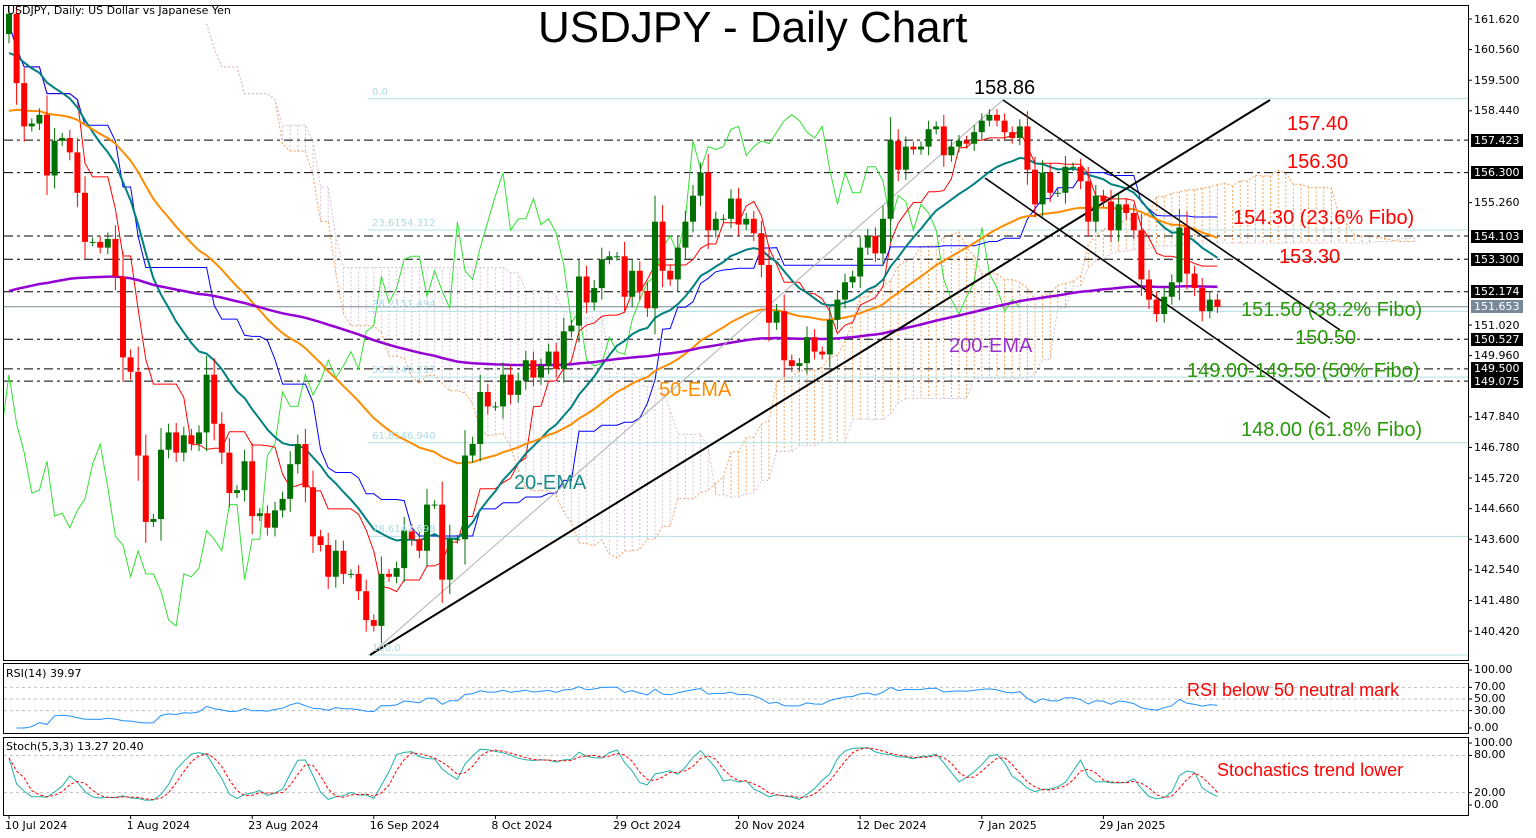  I want to click on channel-lower-line, so click(1157, 298).